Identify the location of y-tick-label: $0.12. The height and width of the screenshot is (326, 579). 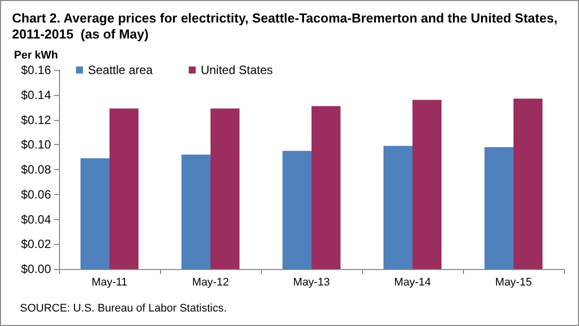
(36, 119).